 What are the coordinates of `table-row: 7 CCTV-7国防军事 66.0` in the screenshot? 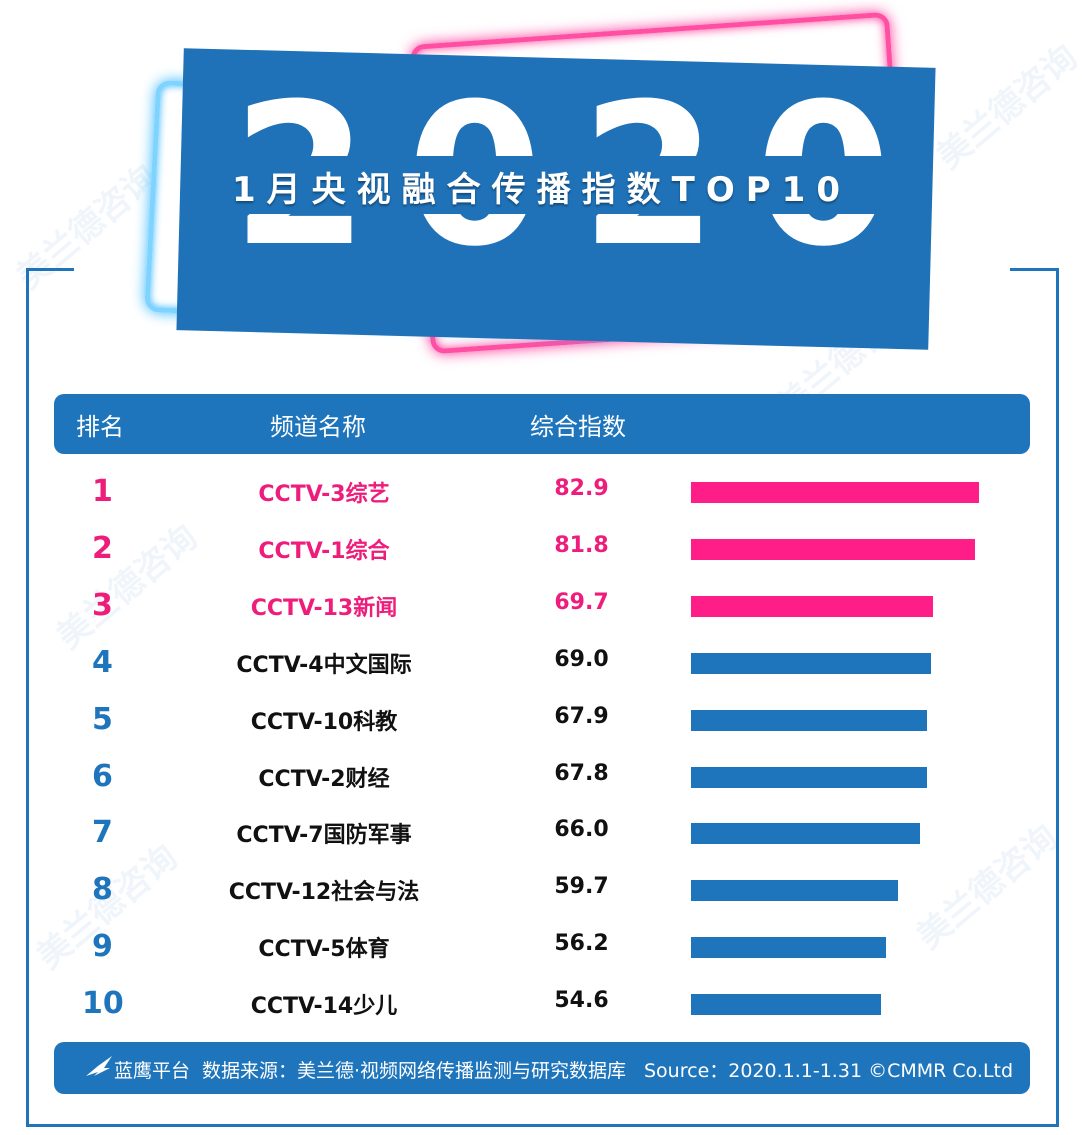 It's located at (542, 843).